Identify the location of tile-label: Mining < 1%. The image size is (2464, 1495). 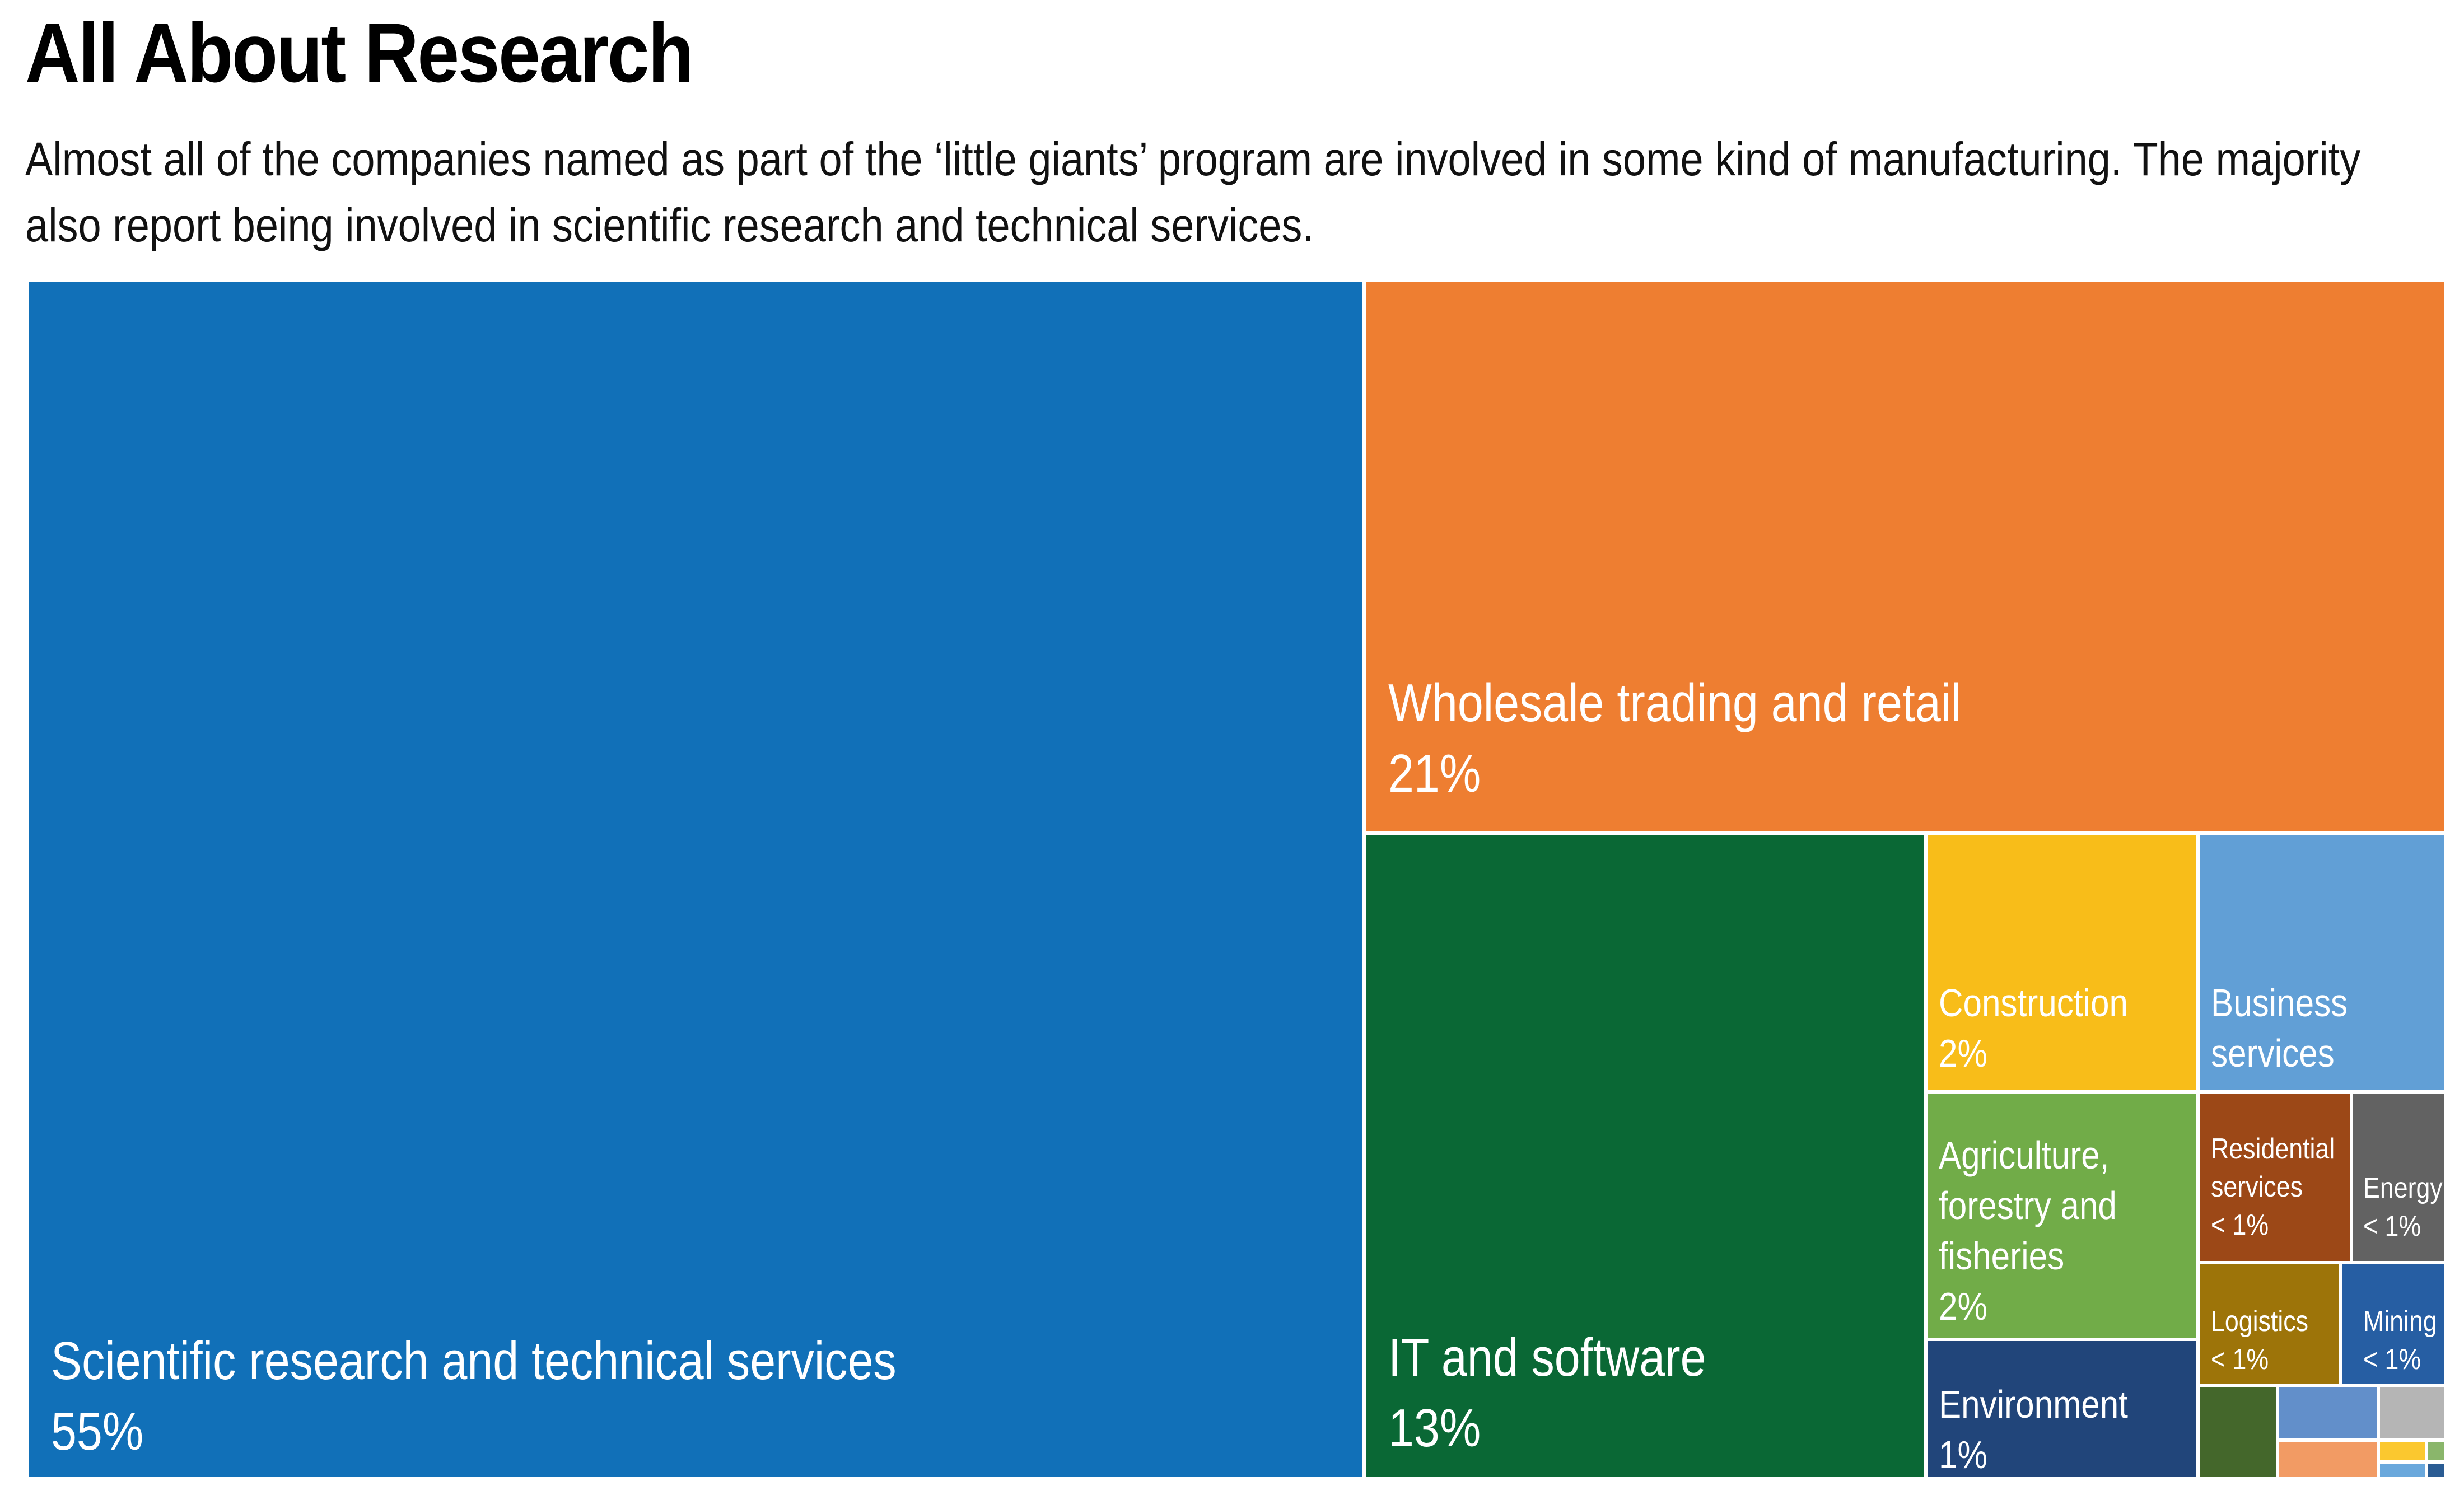
(2400, 1340).